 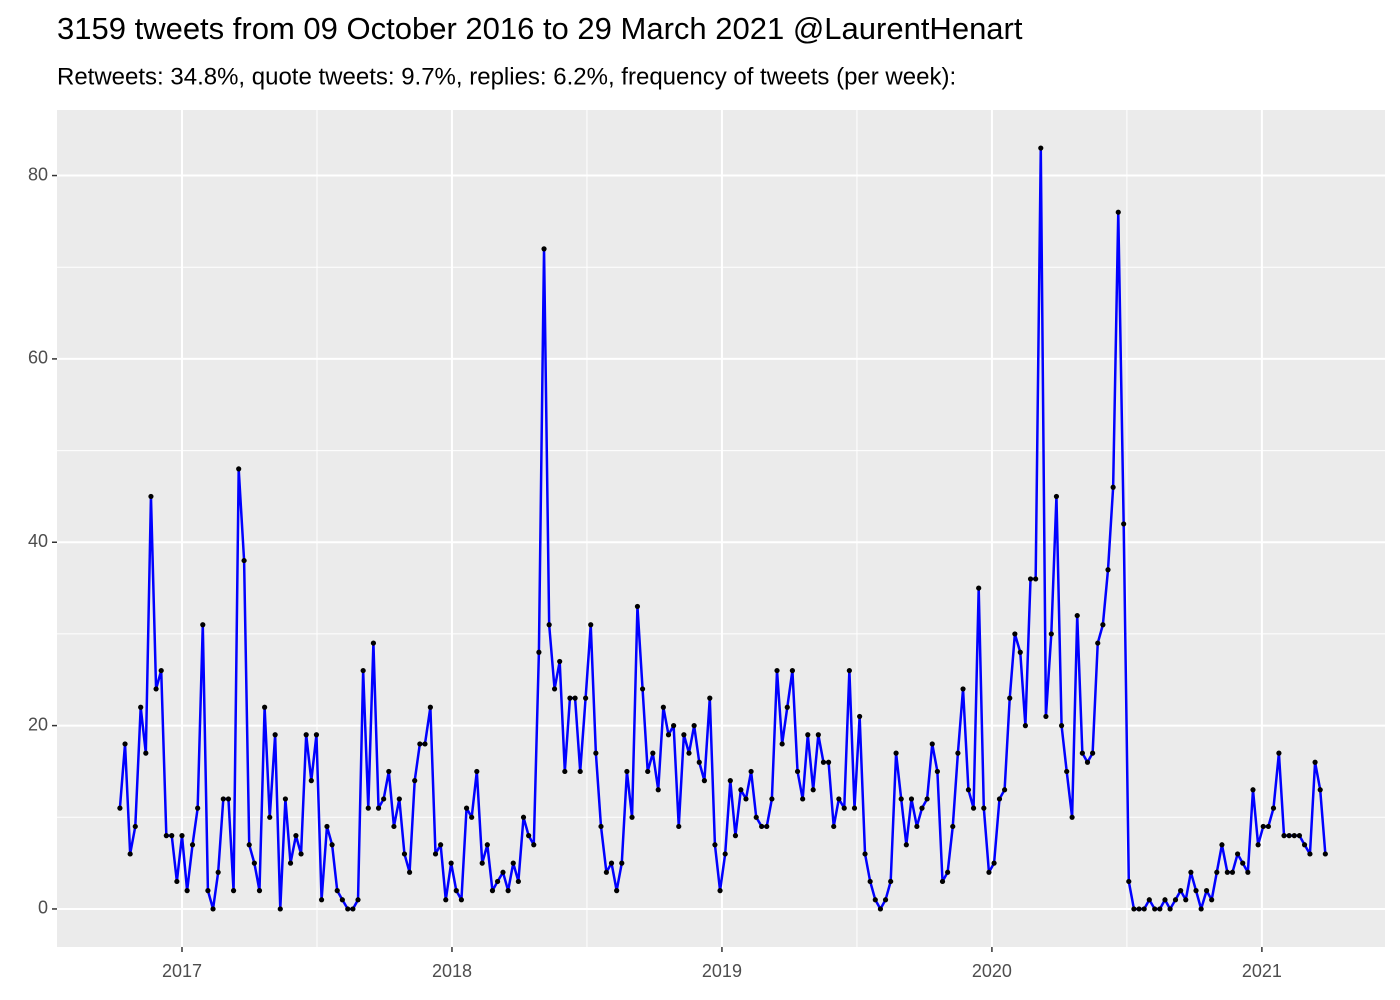 What do you see at coordinates (43, 908) in the screenshot?
I see `y-tick-label: 0` at bounding box center [43, 908].